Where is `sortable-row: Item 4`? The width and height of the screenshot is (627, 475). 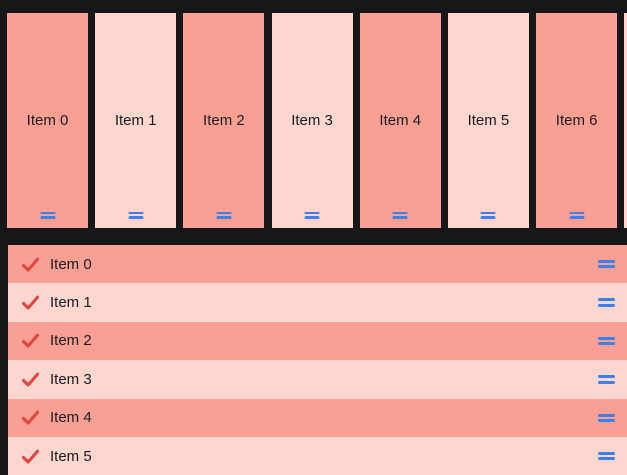 sortable-row: Item 4 is located at coordinates (317, 417).